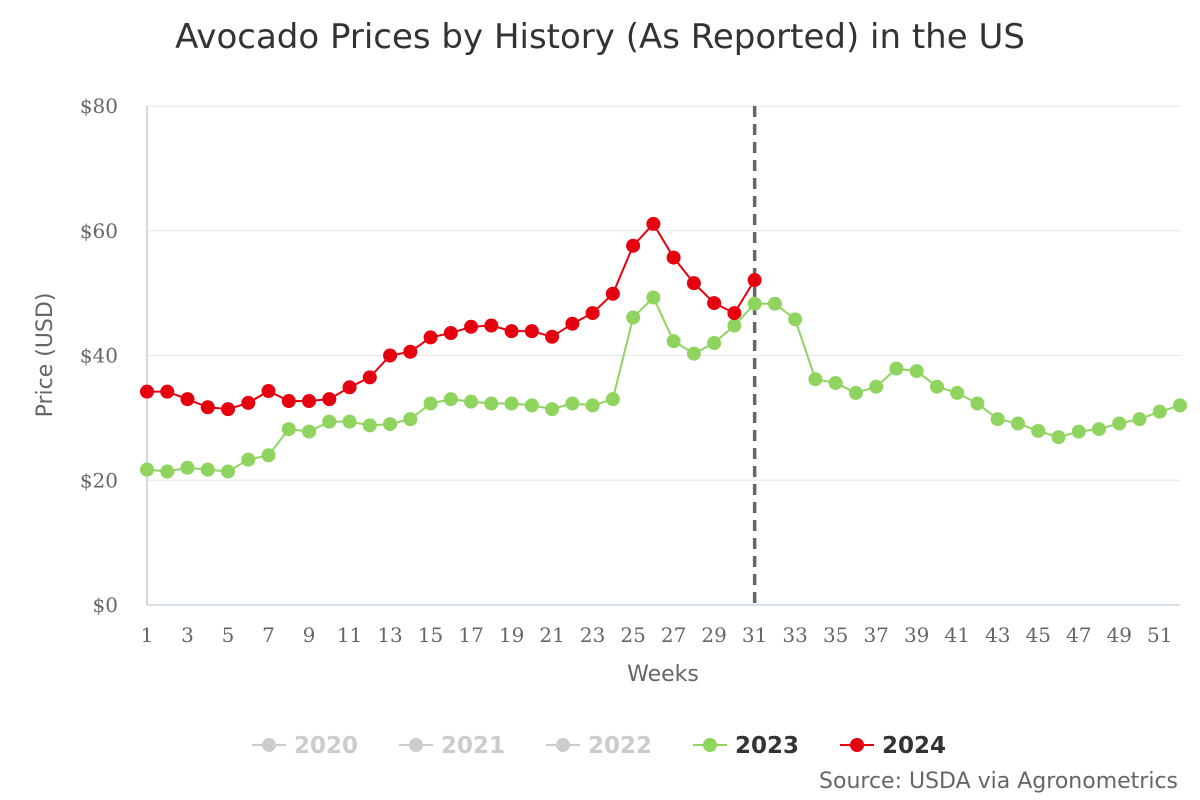  Describe the element at coordinates (511, 635) in the screenshot. I see `x-tick-label-19: 19` at that location.